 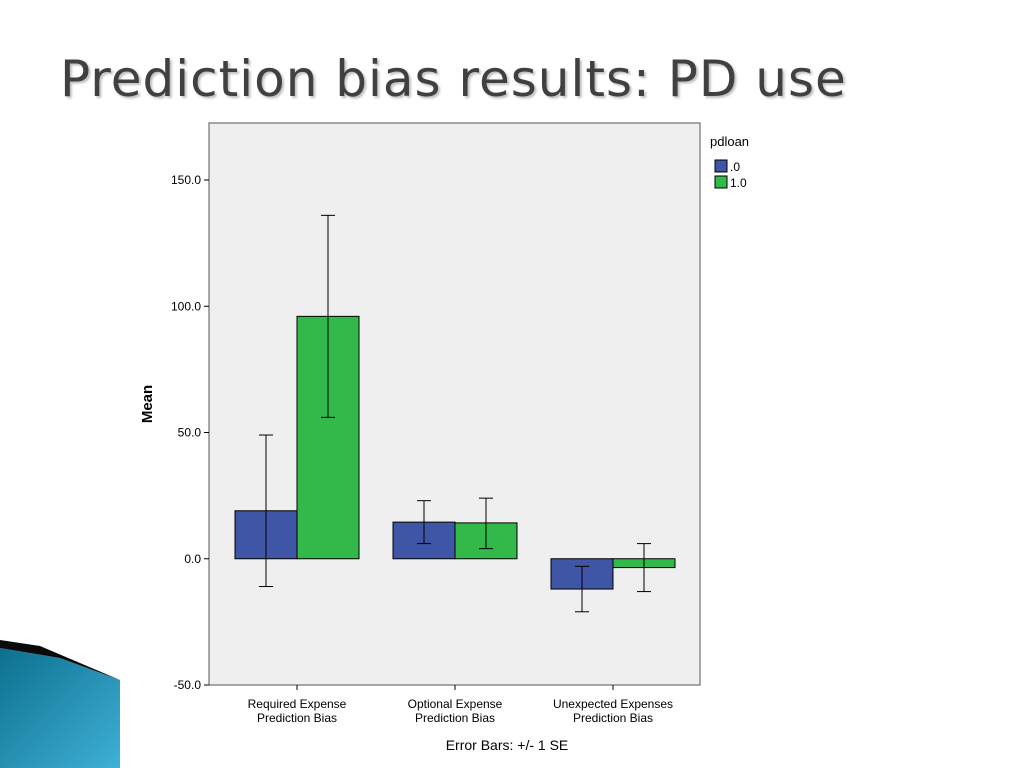 What do you see at coordinates (186, 180) in the screenshot?
I see `y-tick-label: 150.0` at bounding box center [186, 180].